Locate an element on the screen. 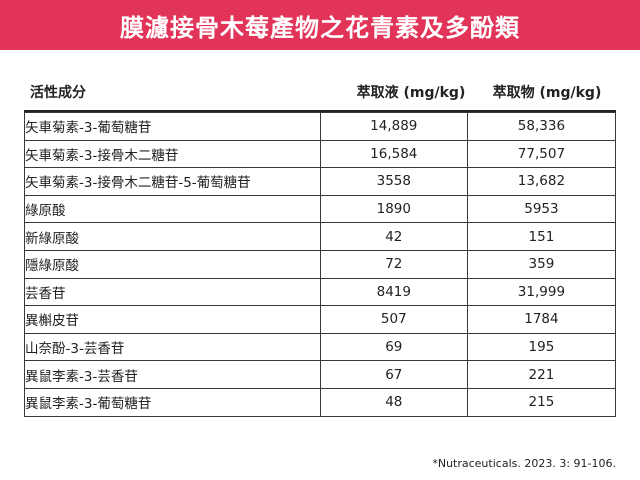 The height and width of the screenshot is (480, 640). liquid-value-cell: 42 is located at coordinates (393, 236).